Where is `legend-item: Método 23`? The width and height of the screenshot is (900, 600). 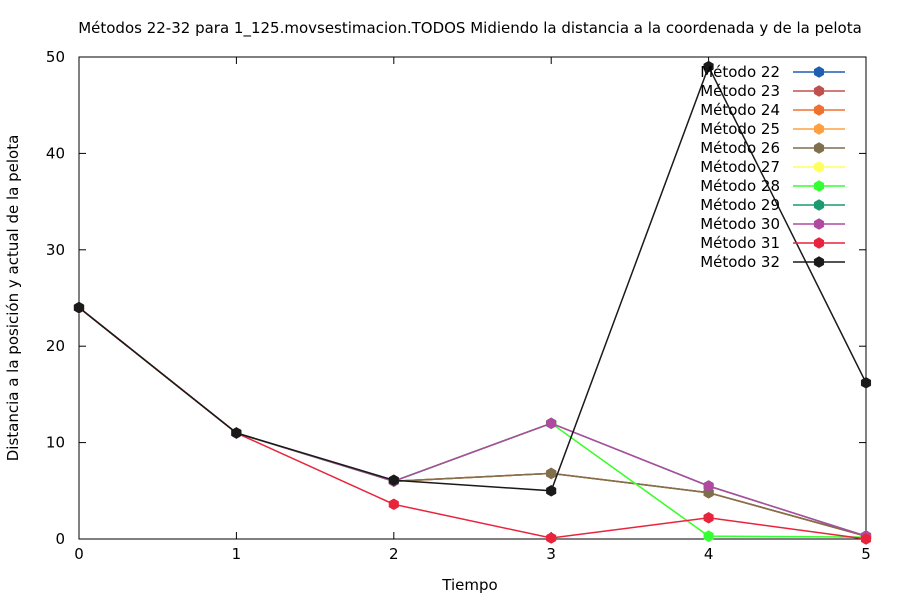
legend-item: Método 23 is located at coordinates (772, 91).